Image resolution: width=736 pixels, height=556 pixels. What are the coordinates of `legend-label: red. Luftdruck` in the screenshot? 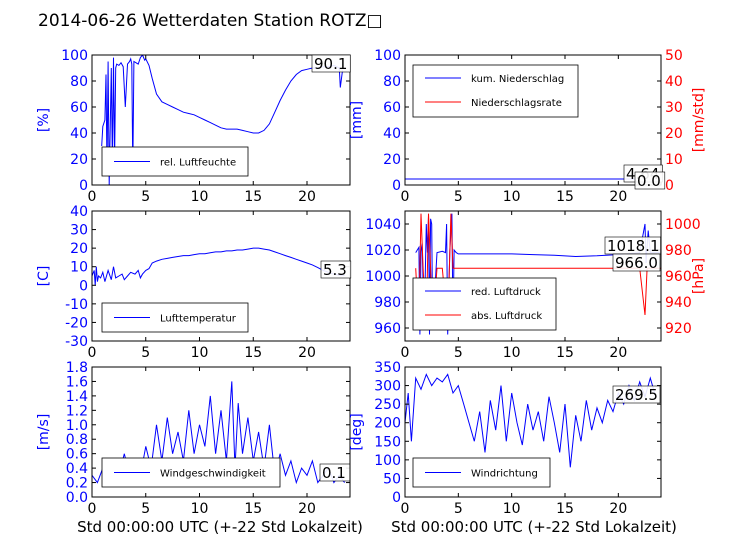 It's located at (506, 292).